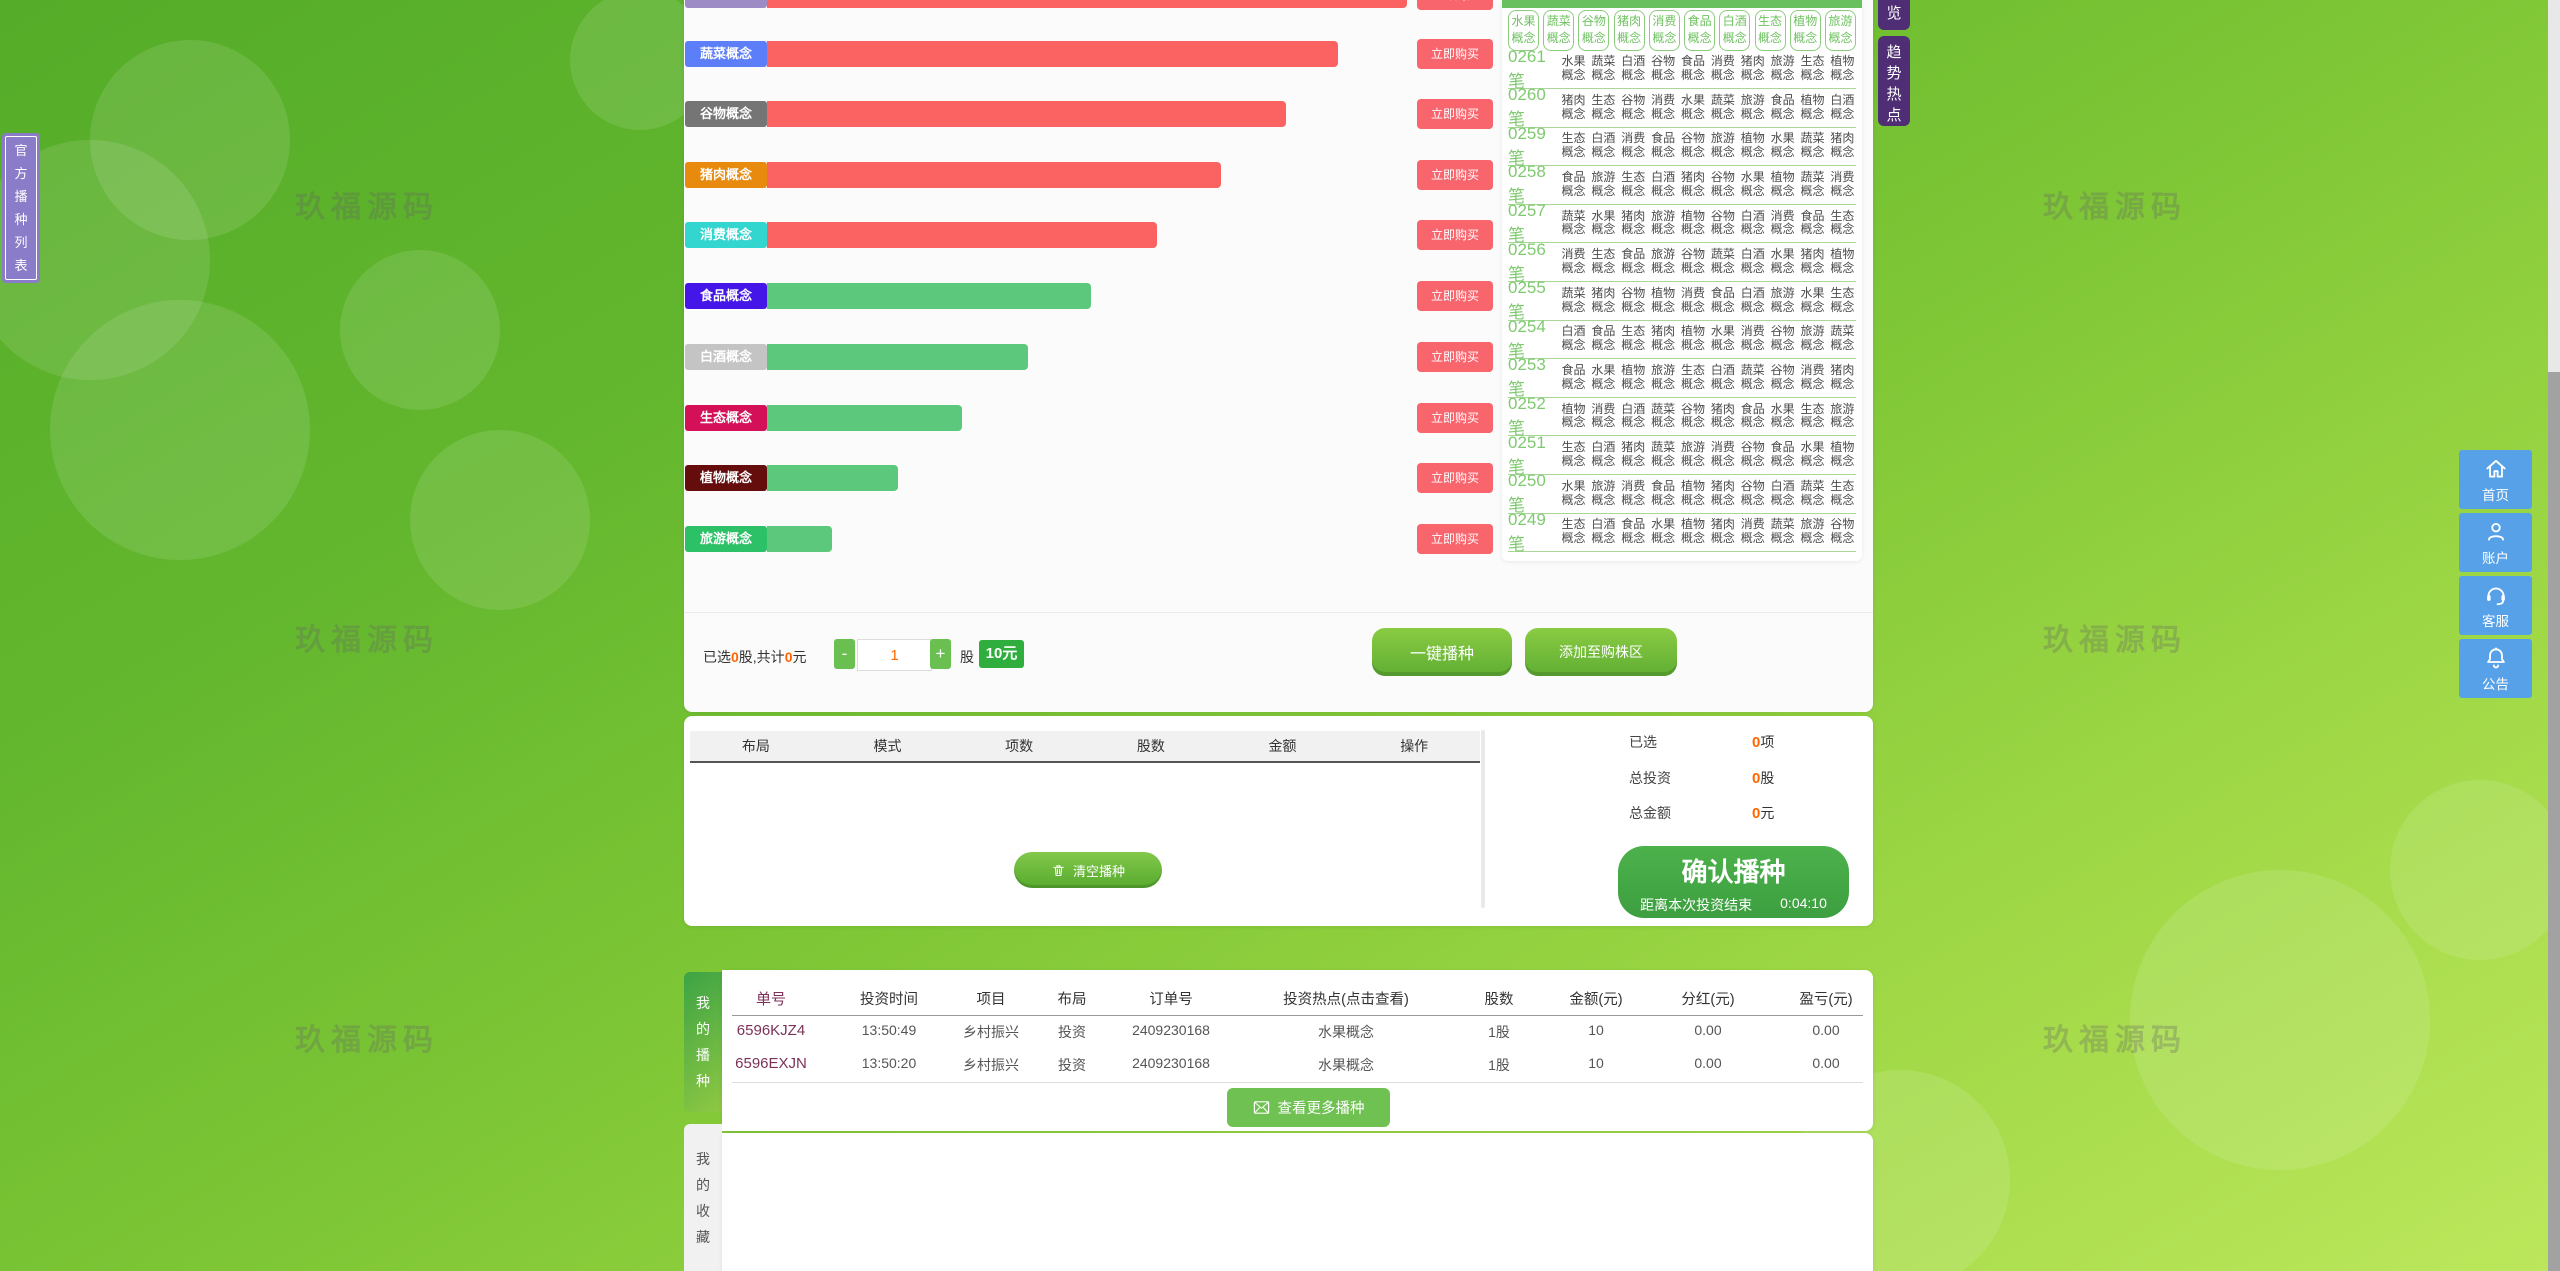  Describe the element at coordinates (1763, 813) in the screenshot. I see `summary-value: 0元` at that location.